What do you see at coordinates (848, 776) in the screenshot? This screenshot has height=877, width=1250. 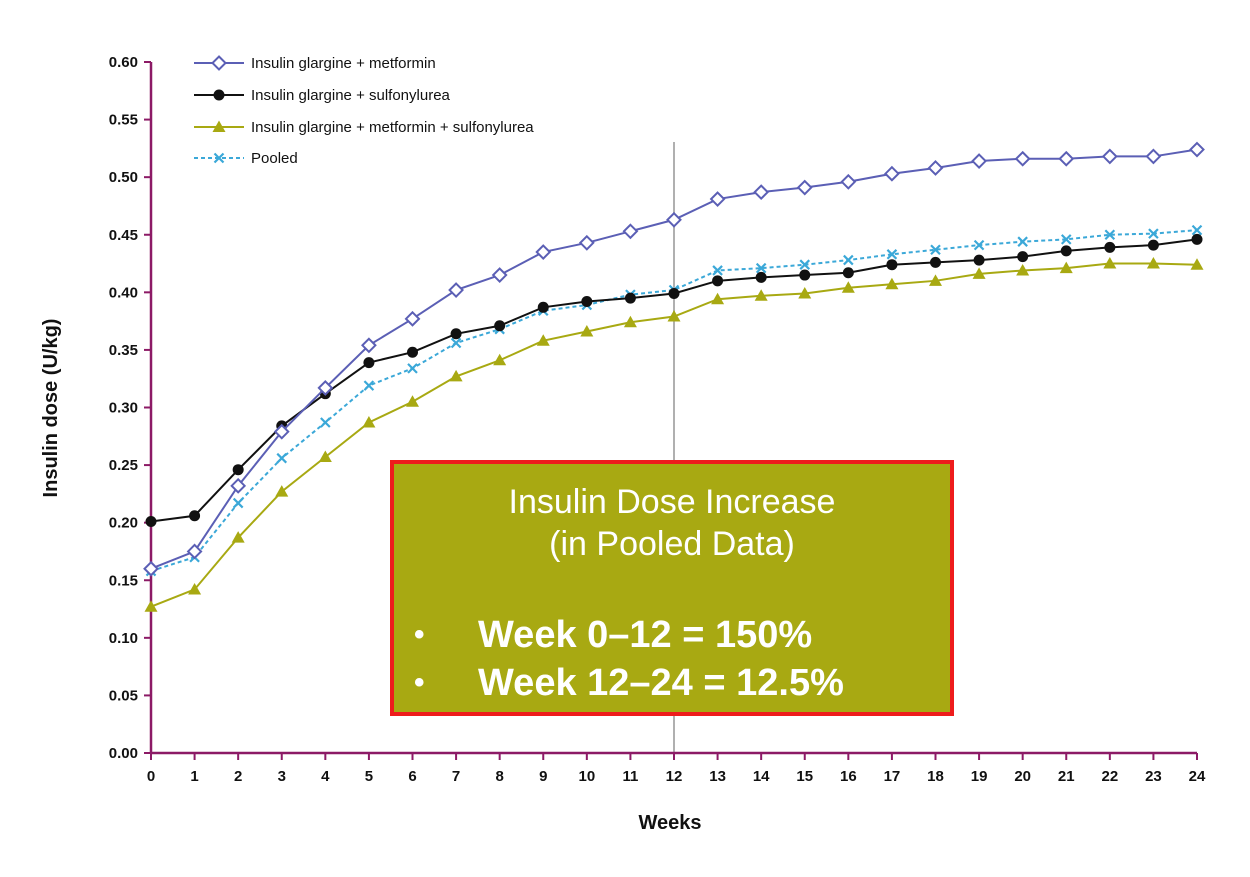 I see `x-tick-label: 16` at bounding box center [848, 776].